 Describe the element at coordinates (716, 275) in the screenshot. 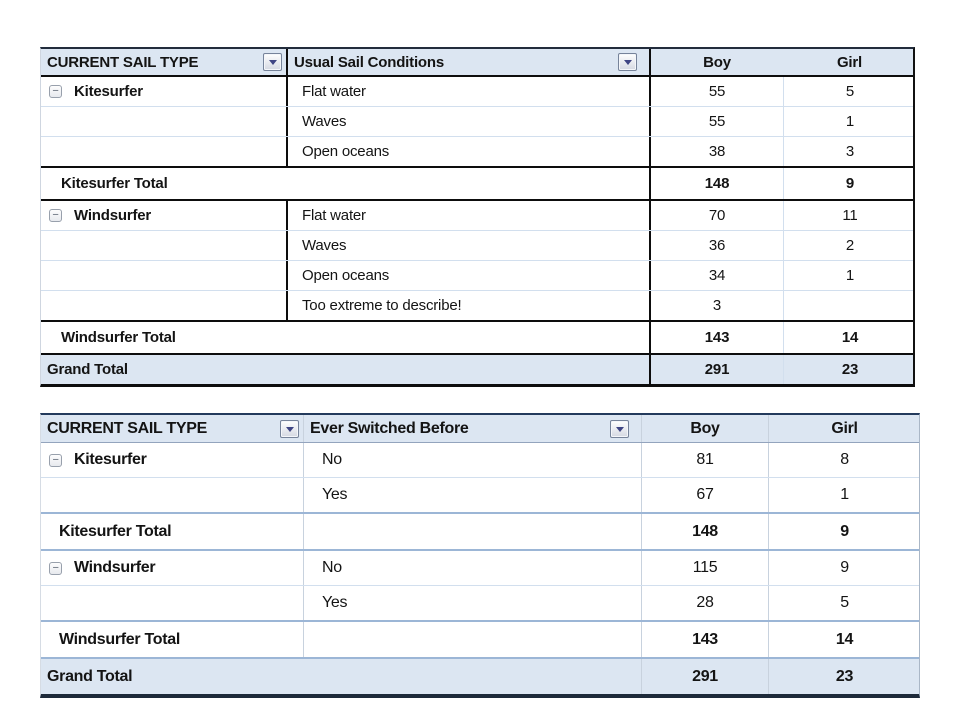

I see `boy-value-cell: 34` at that location.